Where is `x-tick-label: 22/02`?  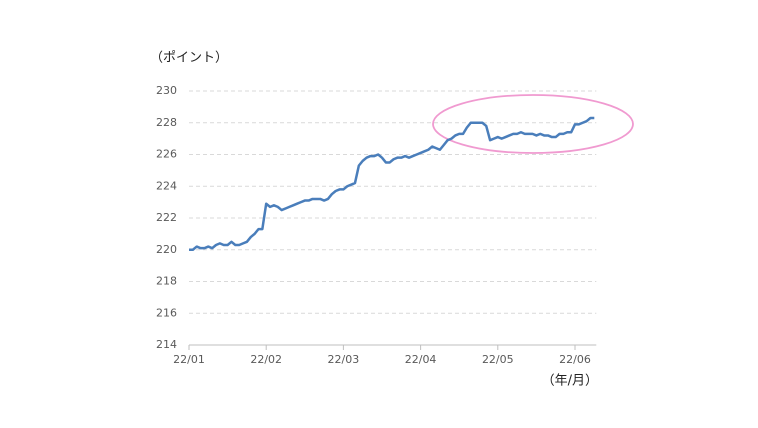 x-tick-label: 22/02 is located at coordinates (266, 359).